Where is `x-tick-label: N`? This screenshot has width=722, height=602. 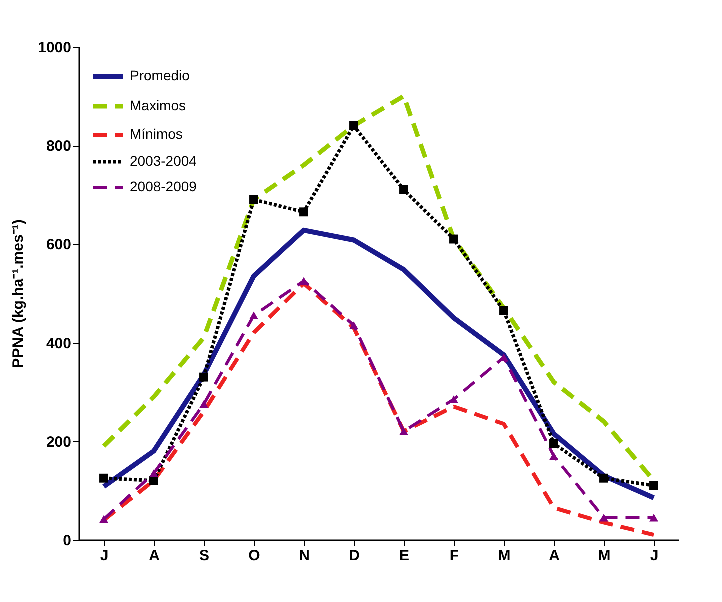
x-tick-label: N is located at coordinates (304, 556).